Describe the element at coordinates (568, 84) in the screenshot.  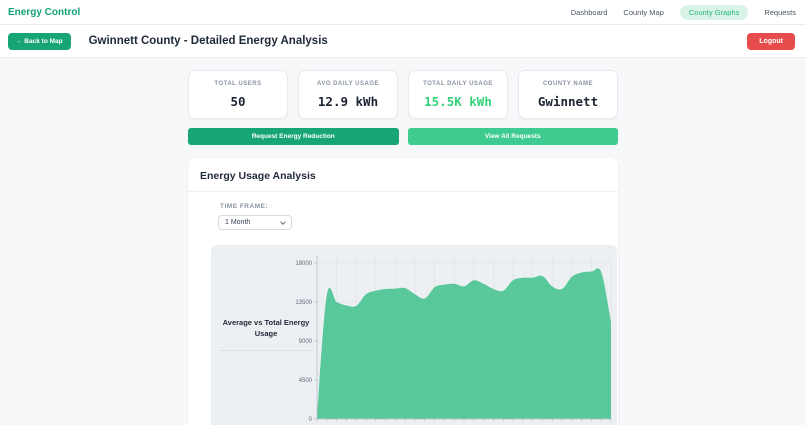
I see `stat-label: COUNTY NAME` at that location.